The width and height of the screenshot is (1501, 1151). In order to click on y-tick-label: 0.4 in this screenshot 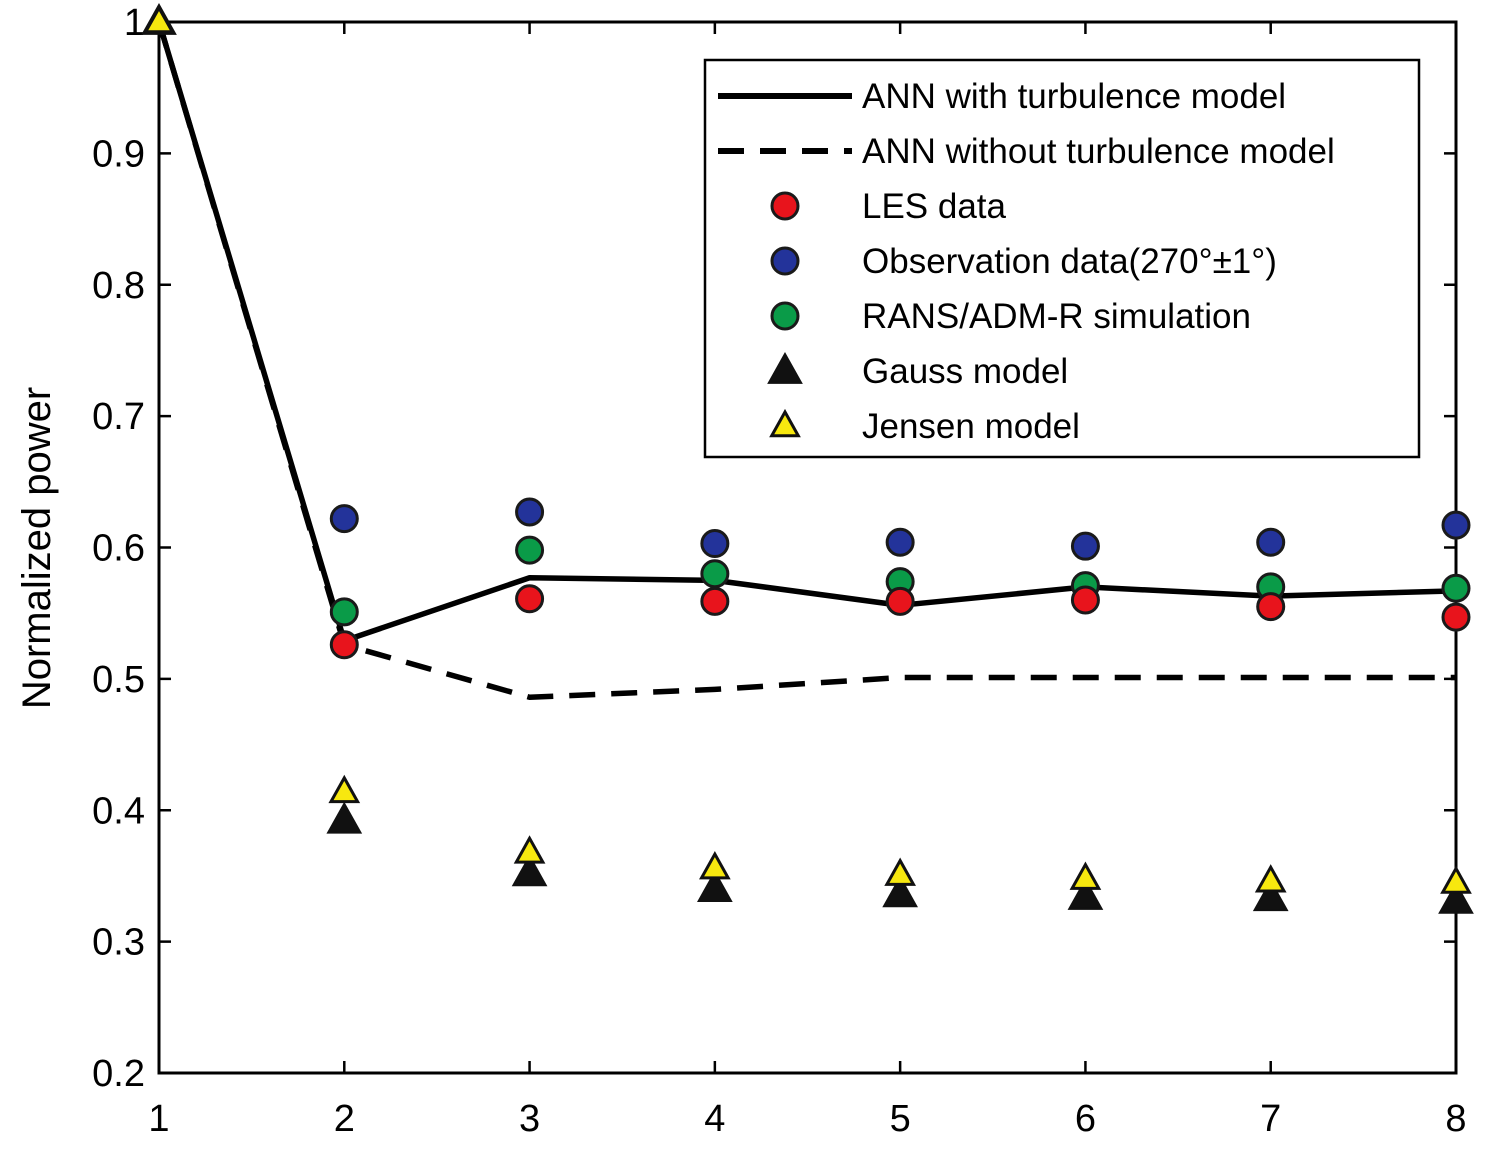, I will do `click(118, 811)`.